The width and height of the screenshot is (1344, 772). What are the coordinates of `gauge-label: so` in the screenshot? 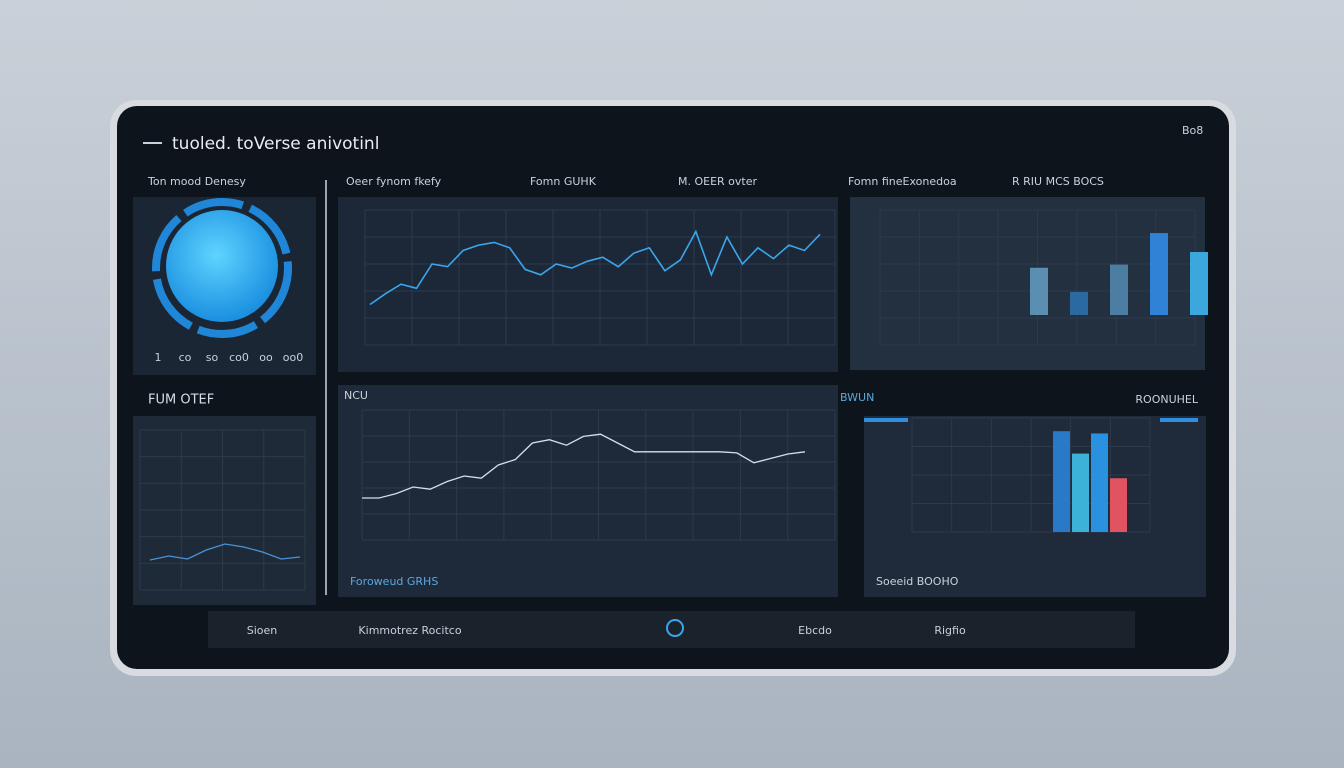 It's located at (212, 357).